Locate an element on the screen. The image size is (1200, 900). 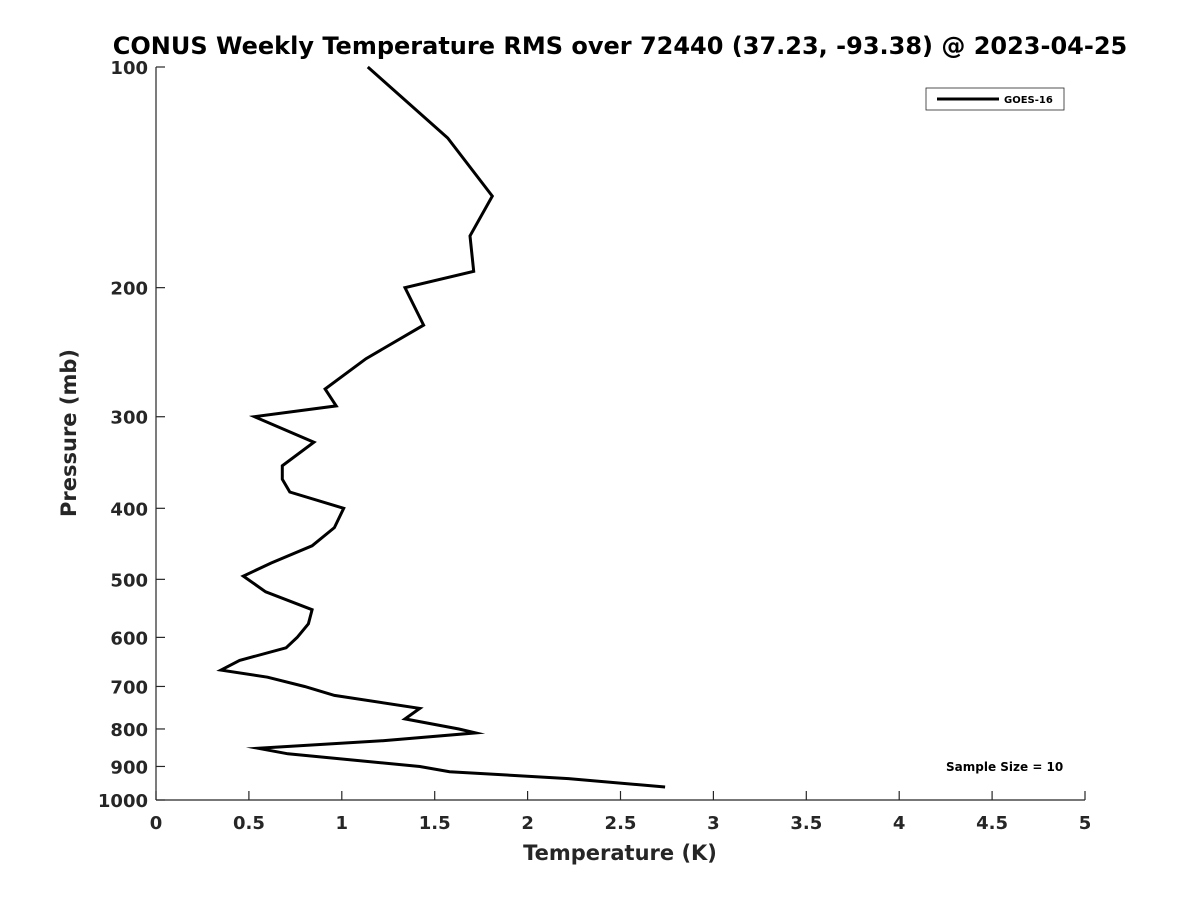
y-tick-label: 200 is located at coordinates (129, 289).